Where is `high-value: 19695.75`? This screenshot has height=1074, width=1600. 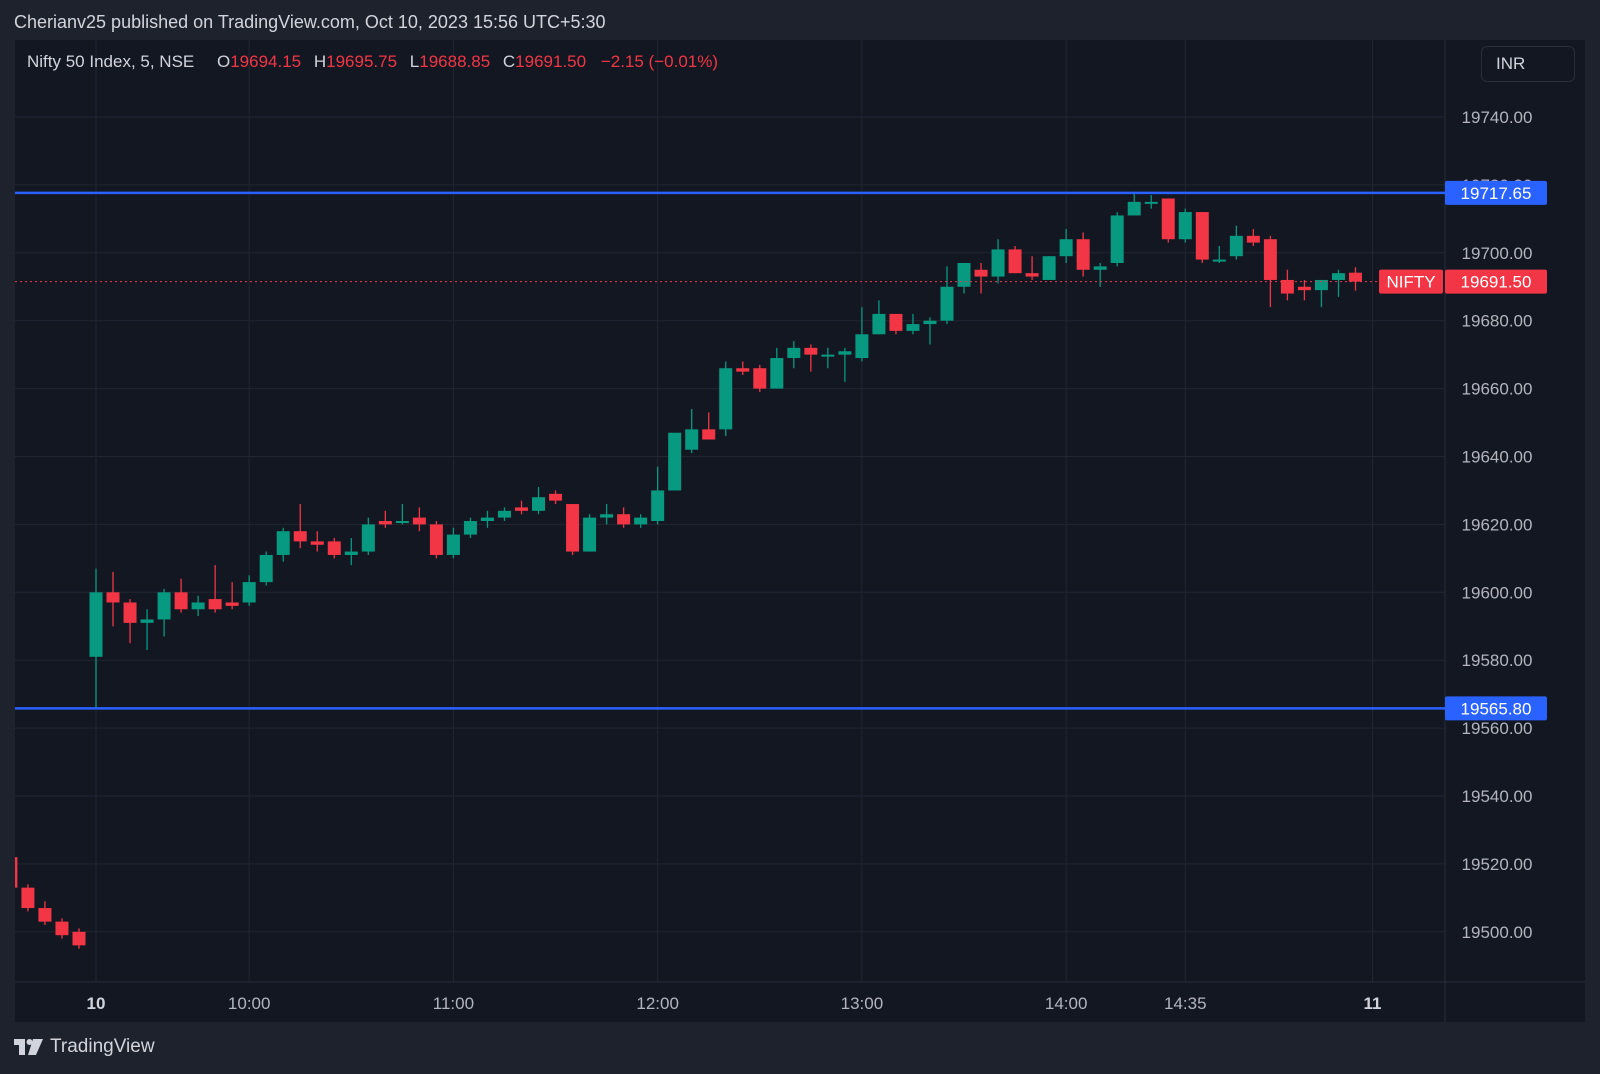 high-value: 19695.75 is located at coordinates (362, 61).